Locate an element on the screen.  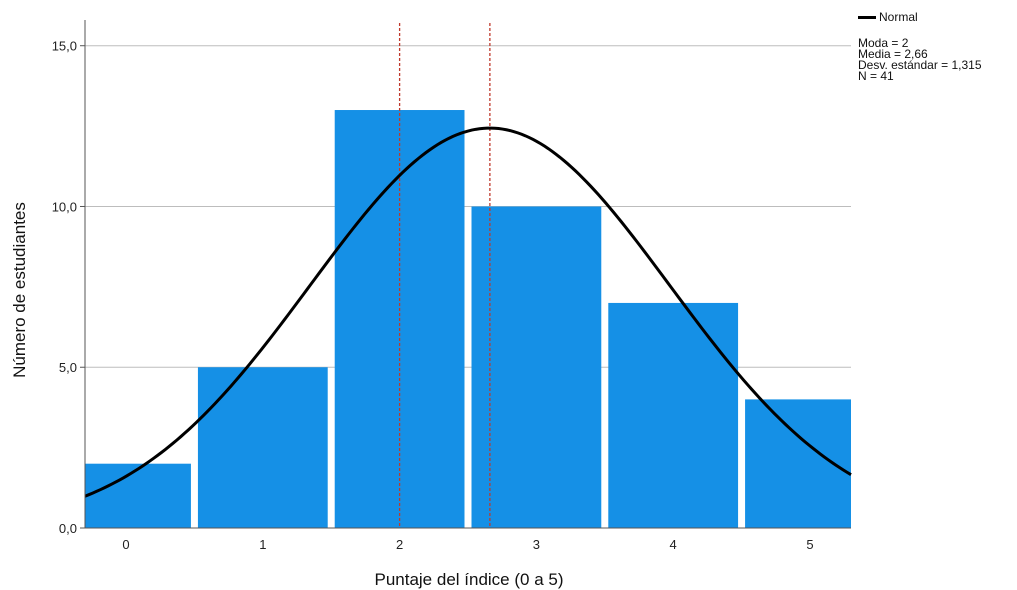
legend-normal-label: Normal is located at coordinates (898, 16).